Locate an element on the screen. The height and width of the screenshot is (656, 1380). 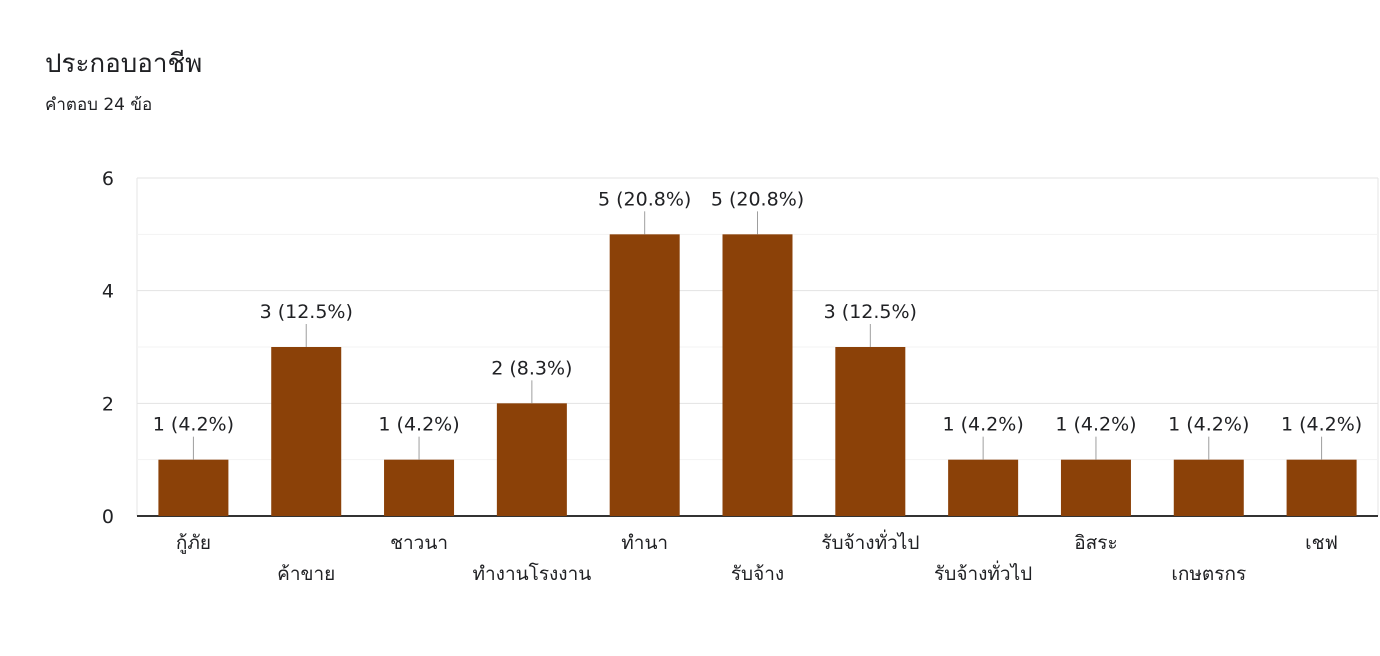
x-tick-label: ทำนา is located at coordinates (644, 543).